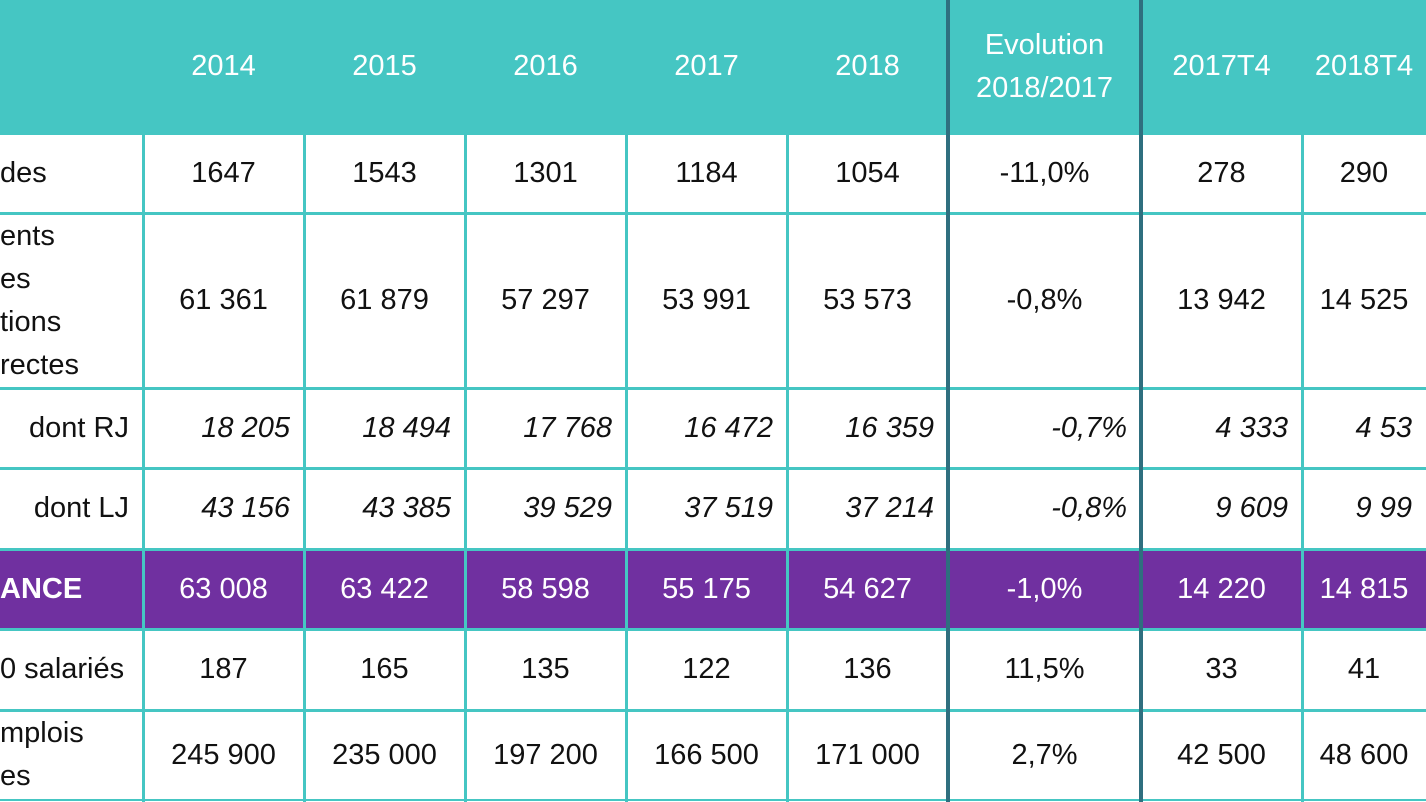 The width and height of the screenshot is (1426, 802). Describe the element at coordinates (71, 589) in the screenshot. I see `row-label: ANCE` at that location.